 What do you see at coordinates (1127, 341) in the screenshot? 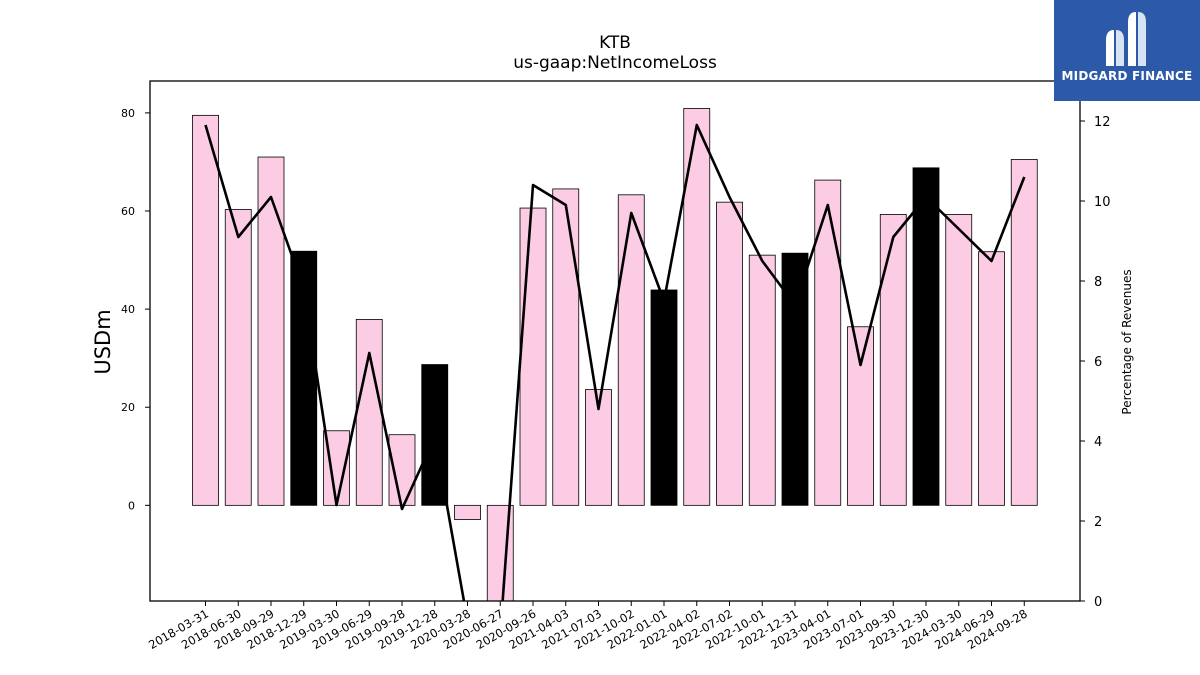
I see `y2-axis-label: Percentage of Revenues` at bounding box center [1127, 341].